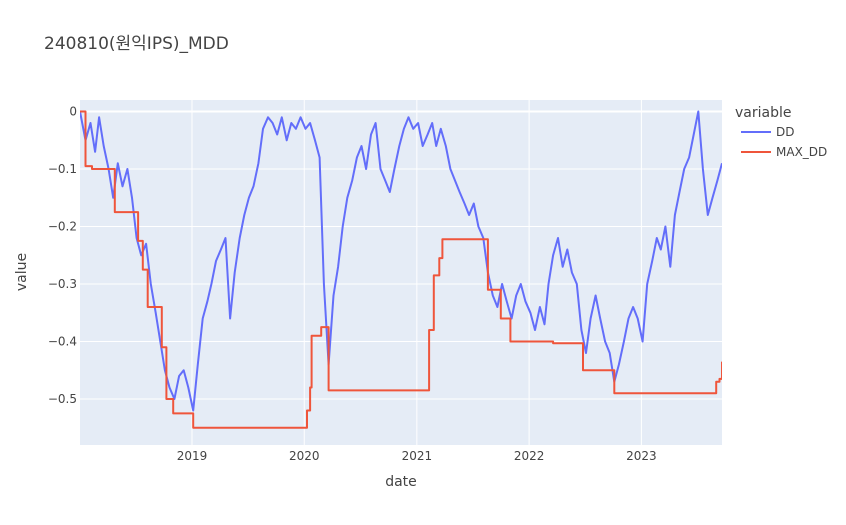 This screenshot has width=846, height=525. Describe the element at coordinates (62, 399) in the screenshot. I see `y-tick-label: −0.5` at that location.